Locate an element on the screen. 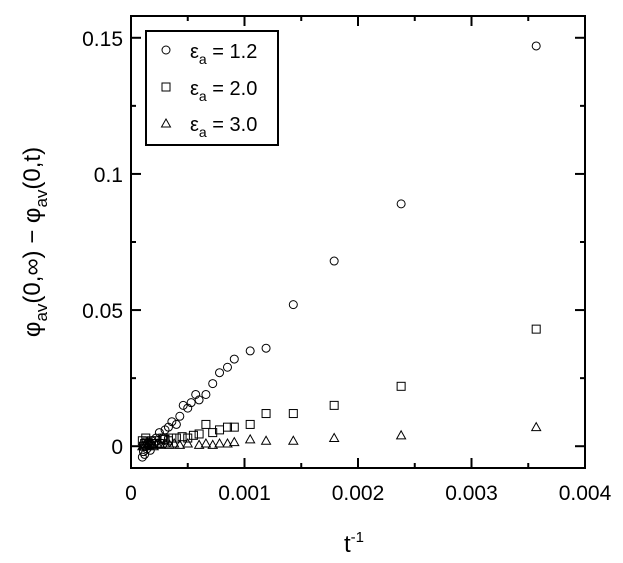  x-axis-title: t-1 is located at coordinates (354, 543).